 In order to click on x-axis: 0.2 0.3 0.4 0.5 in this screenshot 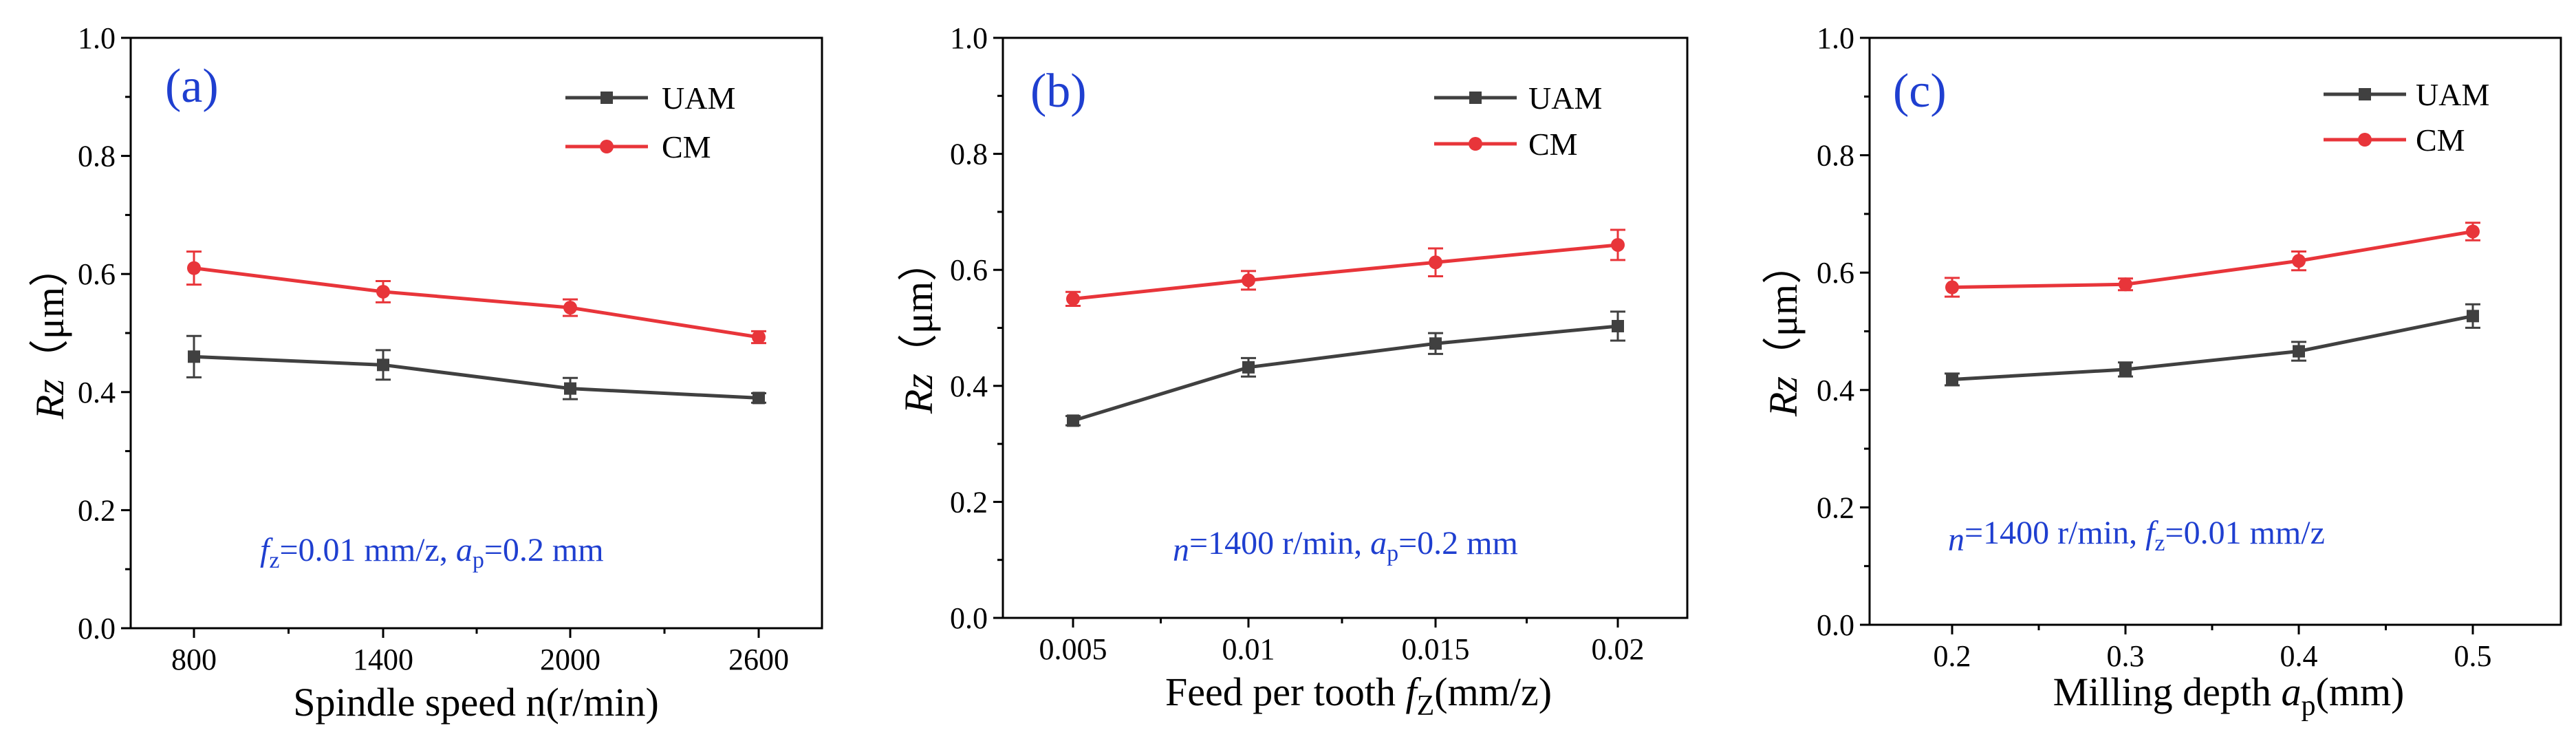, I will do `click(2213, 649)`.